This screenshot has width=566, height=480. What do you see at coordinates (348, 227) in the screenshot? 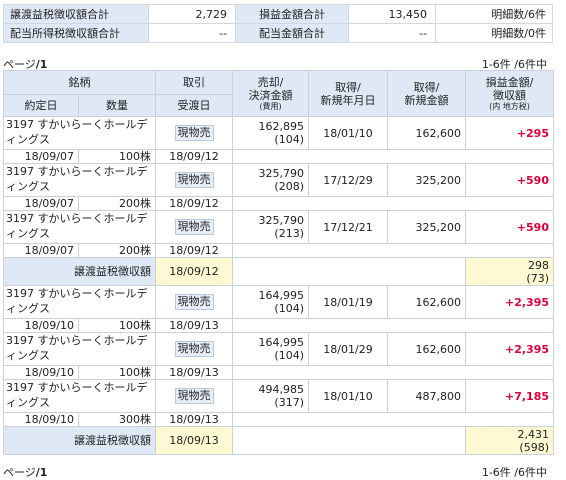
I see `acq-date: 17/12/21` at bounding box center [348, 227].